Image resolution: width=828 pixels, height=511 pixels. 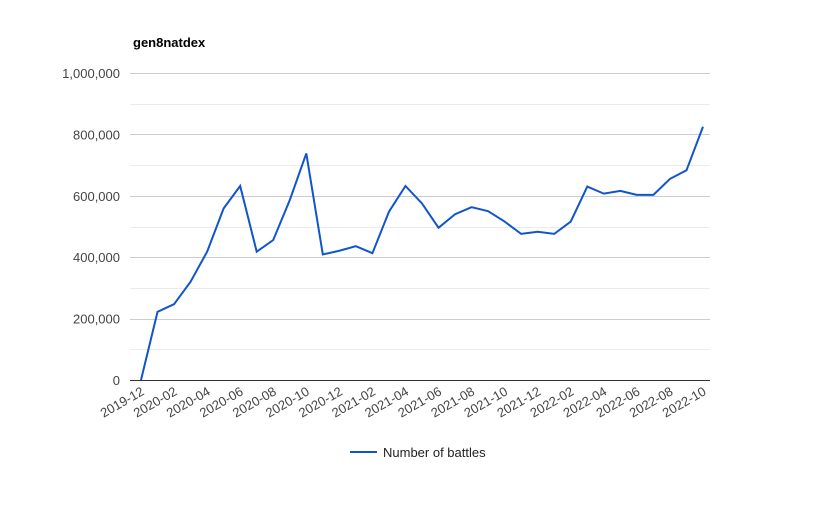 What do you see at coordinates (434, 452) in the screenshot?
I see `legend-label: Number of battles` at bounding box center [434, 452].